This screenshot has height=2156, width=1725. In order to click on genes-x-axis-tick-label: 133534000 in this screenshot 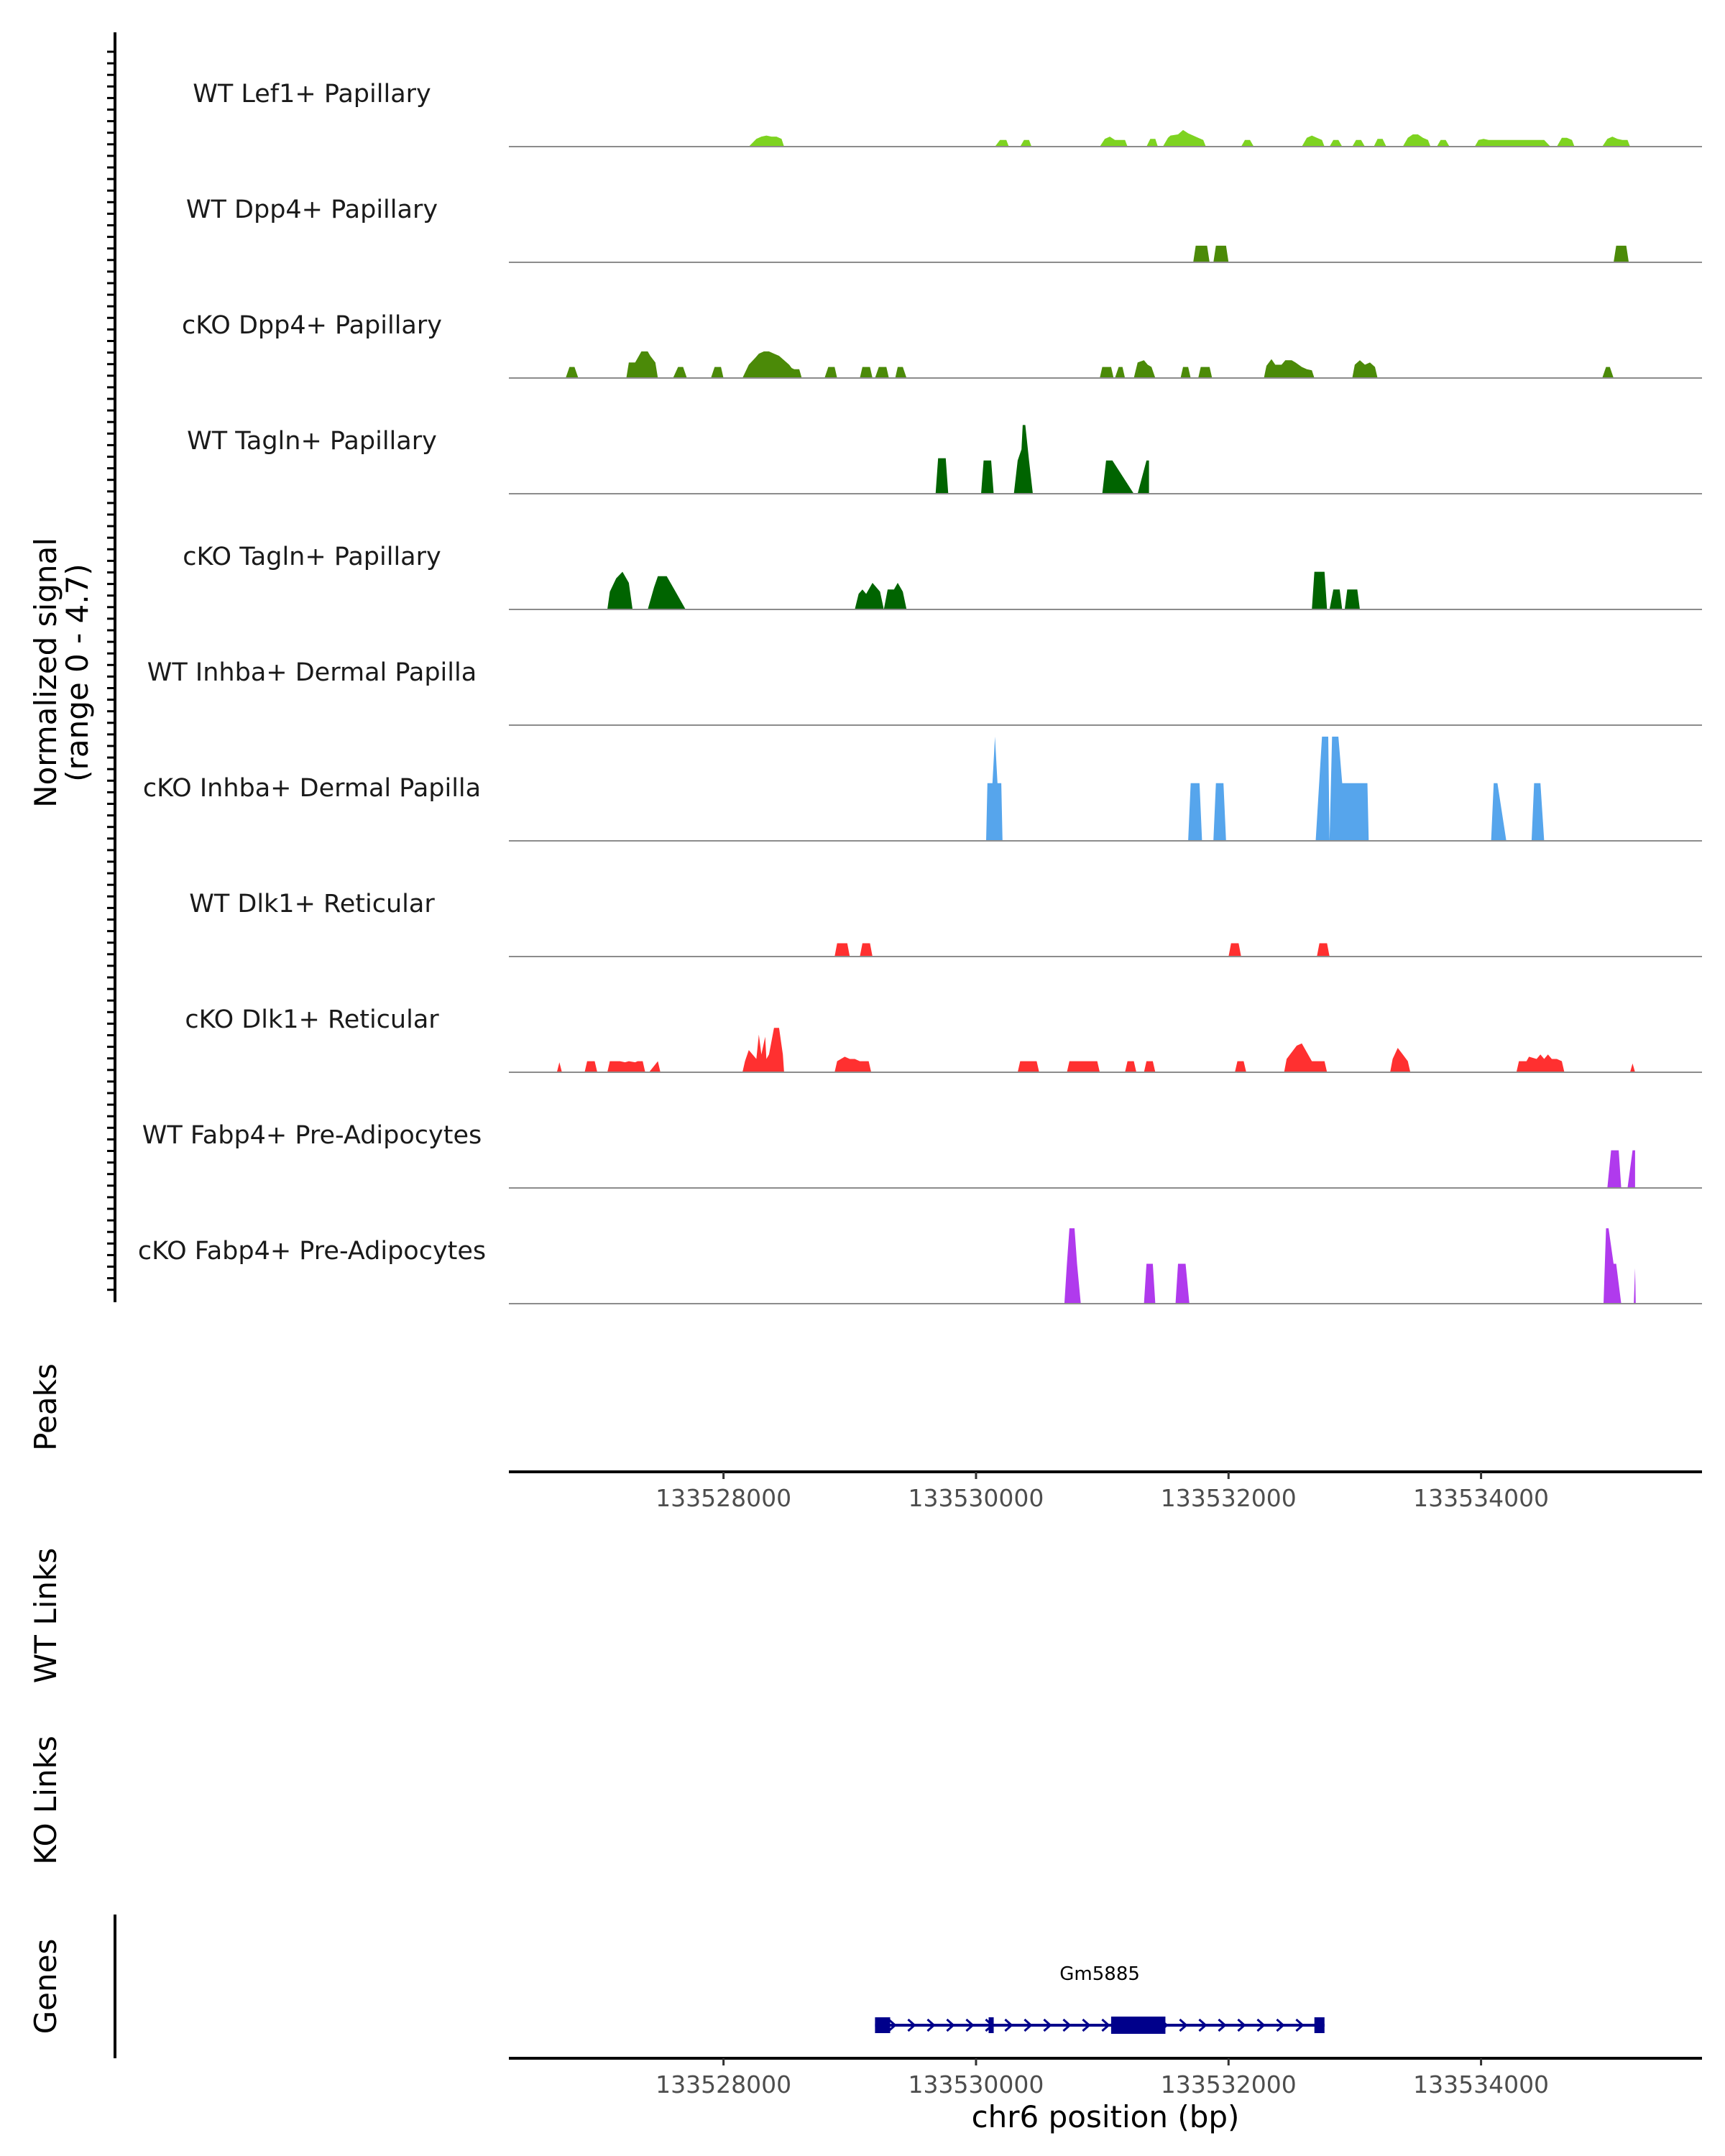, I will do `click(1481, 2084)`.